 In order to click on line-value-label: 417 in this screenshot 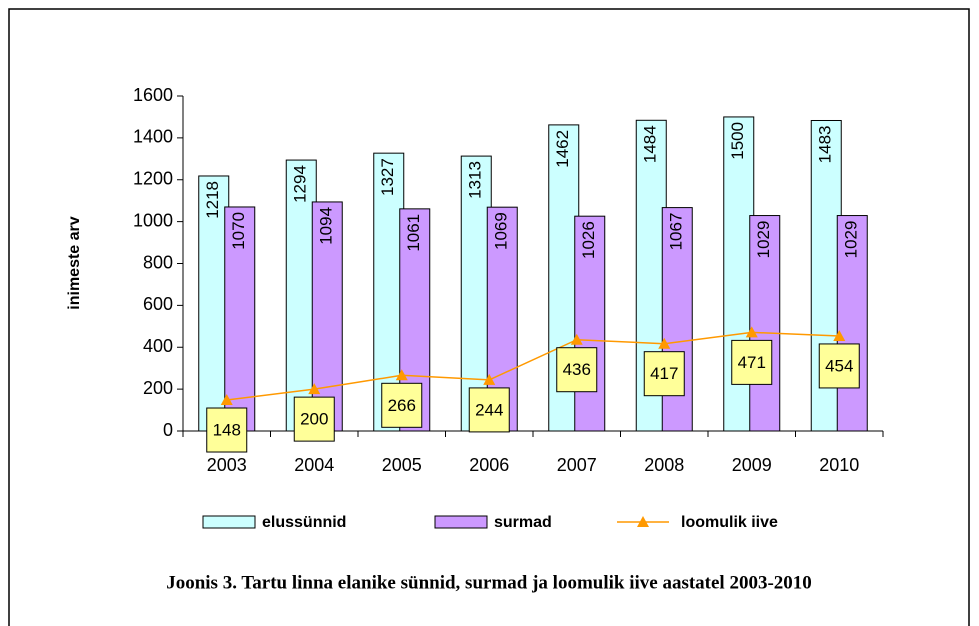, I will do `click(664, 373)`.